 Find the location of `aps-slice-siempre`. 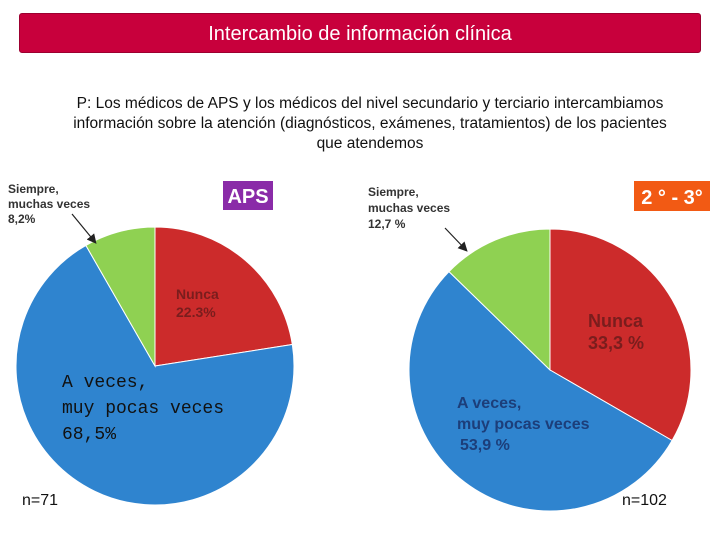

aps-slice-siempre is located at coordinates (120, 297).